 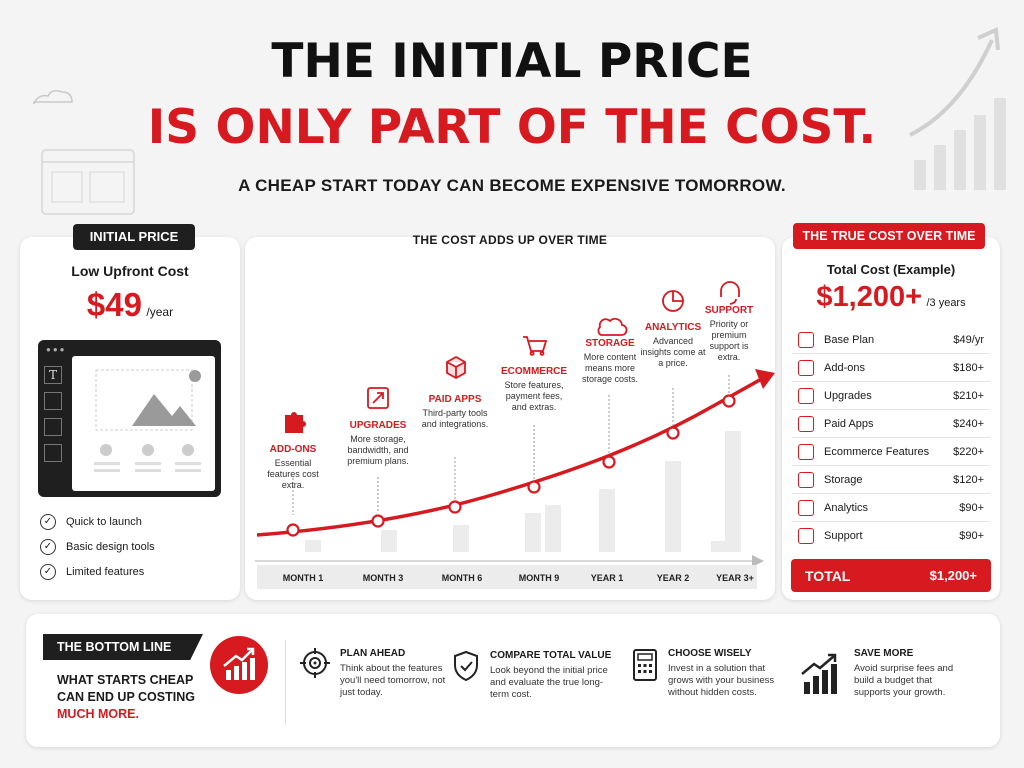 I want to click on bottom-line-badge: THE BOTTOM LINE, so click(x=123, y=647).